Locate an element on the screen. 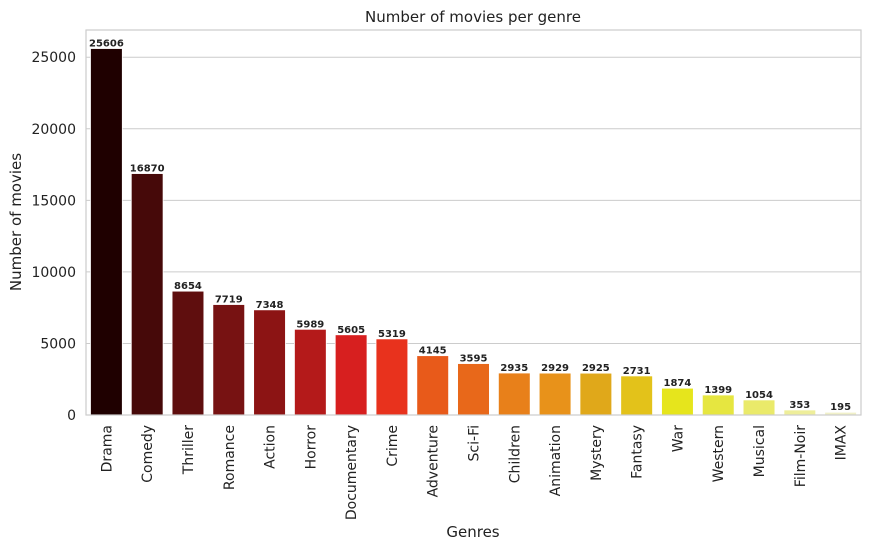  y-tick-label: 5000 is located at coordinates (58, 344).